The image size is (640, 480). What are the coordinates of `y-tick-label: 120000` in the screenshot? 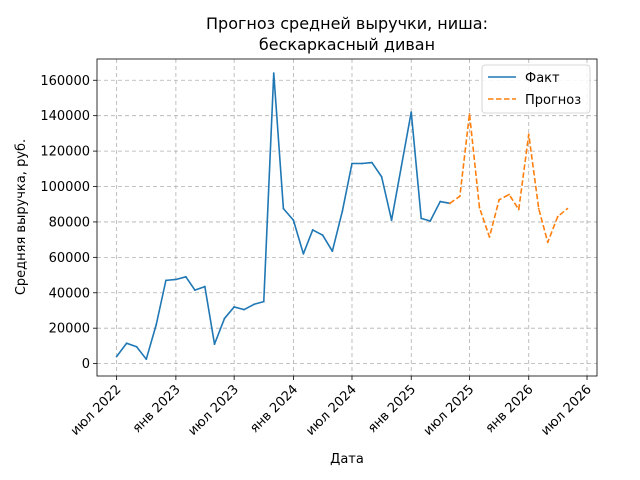 It's located at (65, 152).